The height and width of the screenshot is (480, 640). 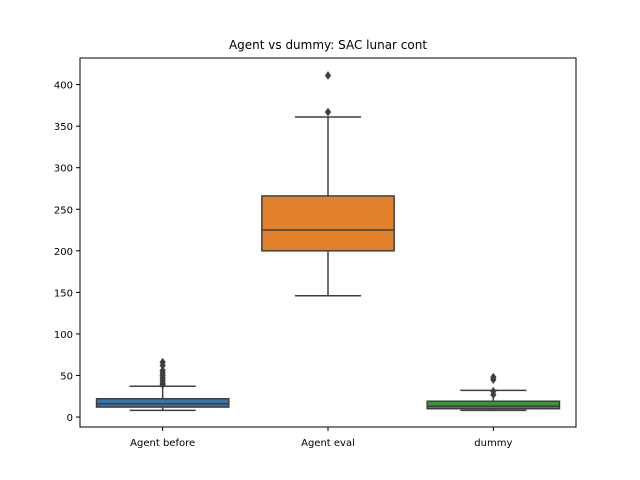 I want to click on y-tick-label: 350, so click(x=63, y=127).